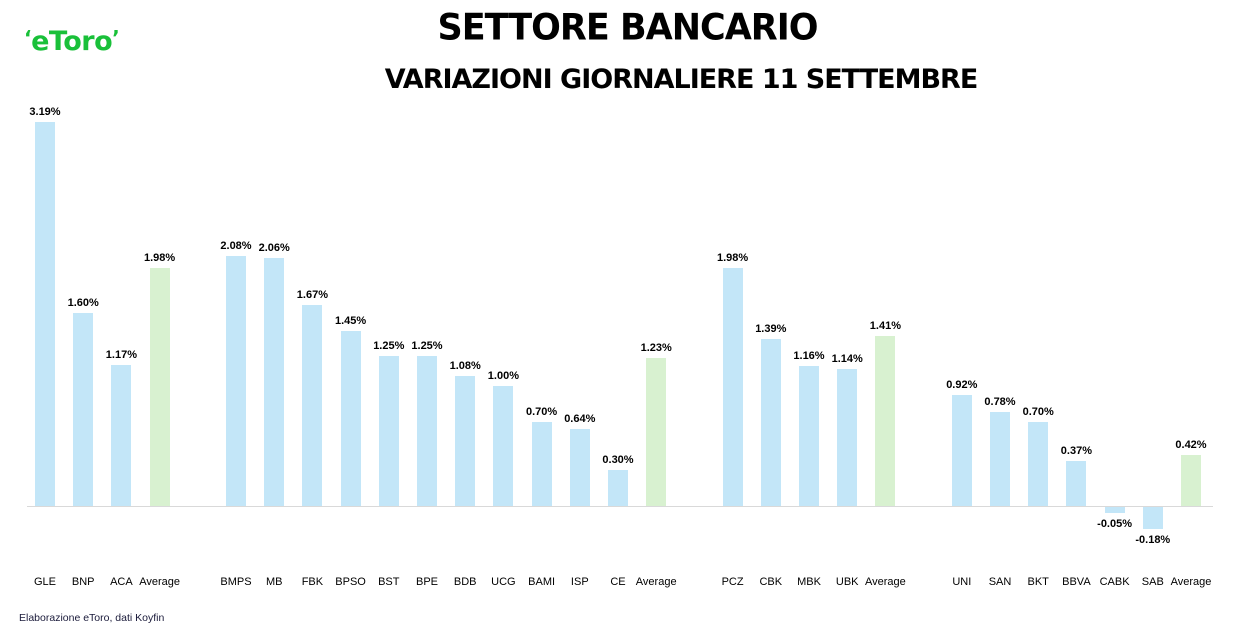 The image size is (1255, 626). What do you see at coordinates (1115, 524) in the screenshot?
I see `value-label: -0.05%` at bounding box center [1115, 524].